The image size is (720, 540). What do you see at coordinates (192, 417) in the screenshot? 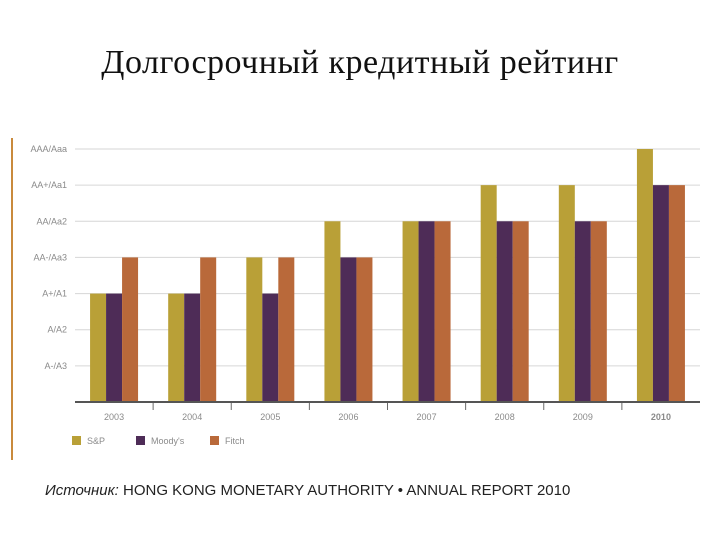
I see `x-tick-label: 2004` at bounding box center [192, 417].